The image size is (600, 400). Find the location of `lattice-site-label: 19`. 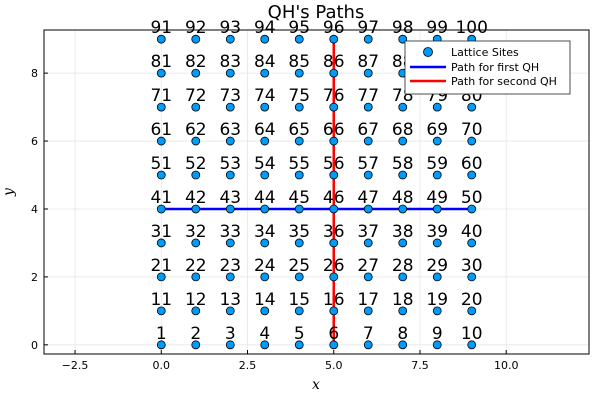

lattice-site-label: 19 is located at coordinates (437, 300).